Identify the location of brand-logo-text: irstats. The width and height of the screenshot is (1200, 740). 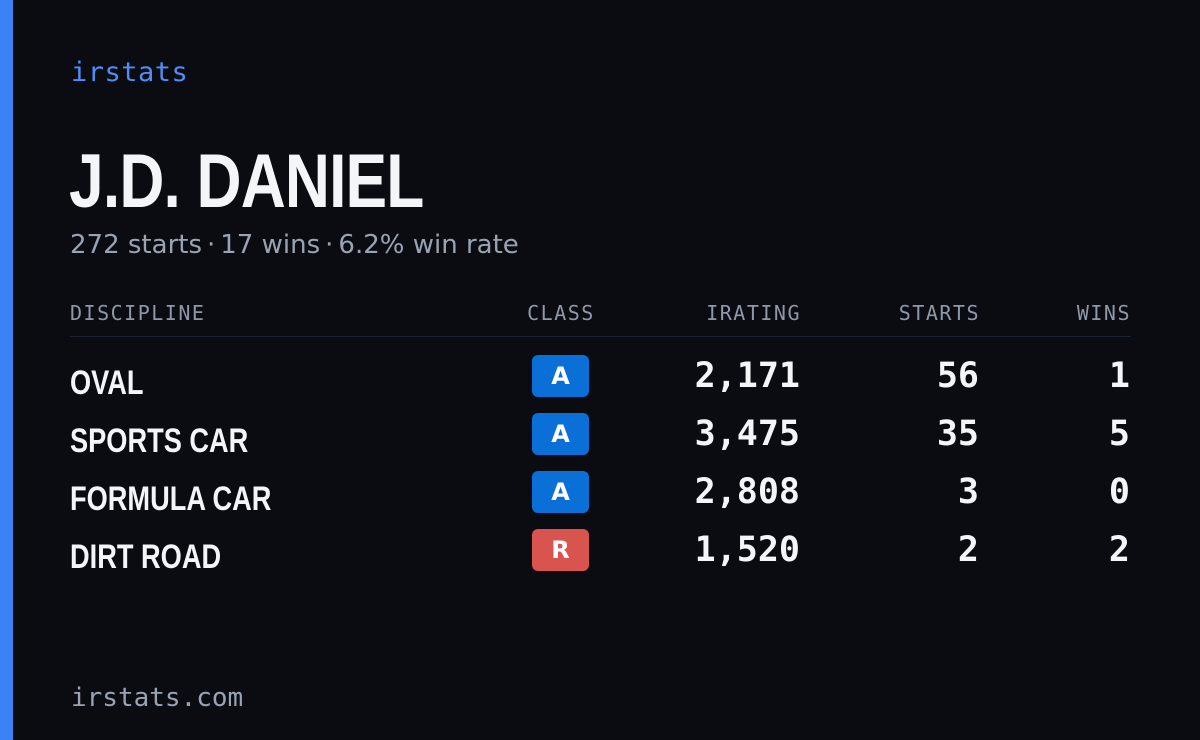
(130, 72).